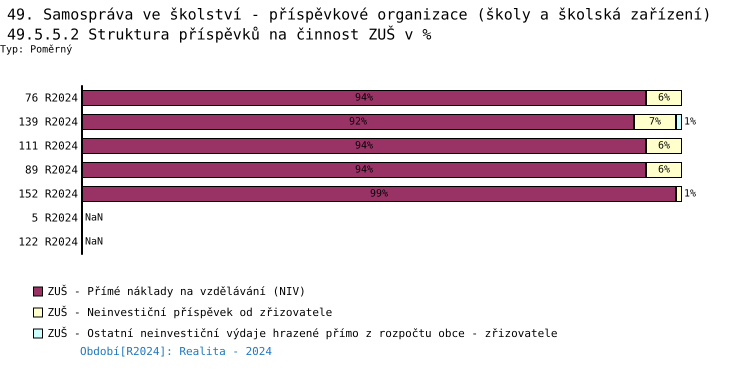  Describe the element at coordinates (655, 122) in the screenshot. I see `data-label: 7%` at that location.